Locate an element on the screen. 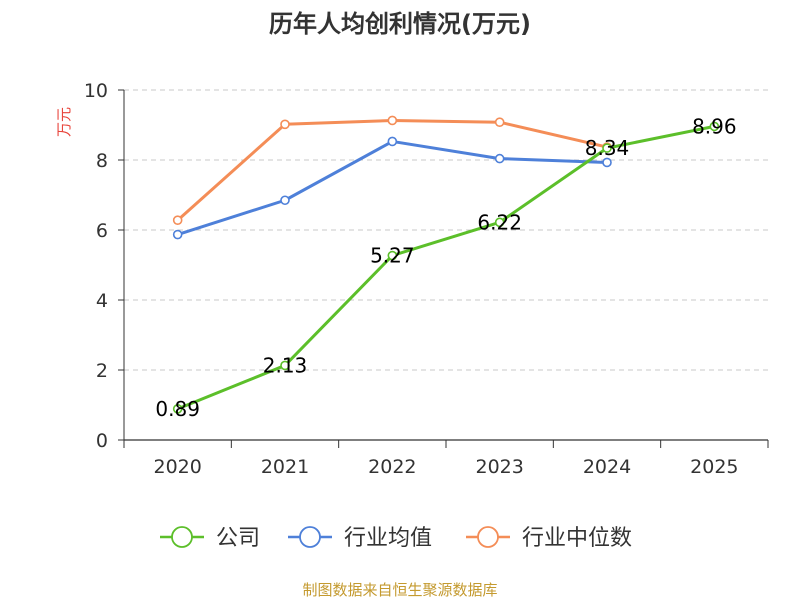 The height and width of the screenshot is (600, 800). x-tick-label: 2023 is located at coordinates (499, 467).